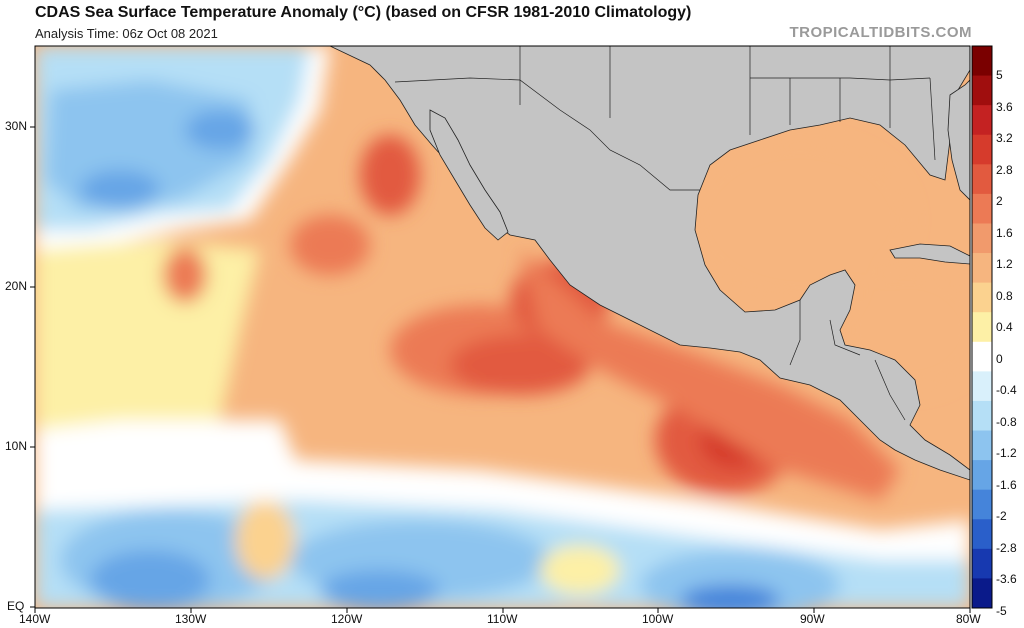 This screenshot has height=628, width=1024. I want to click on colorbar-label: -0.4, so click(1006, 390).